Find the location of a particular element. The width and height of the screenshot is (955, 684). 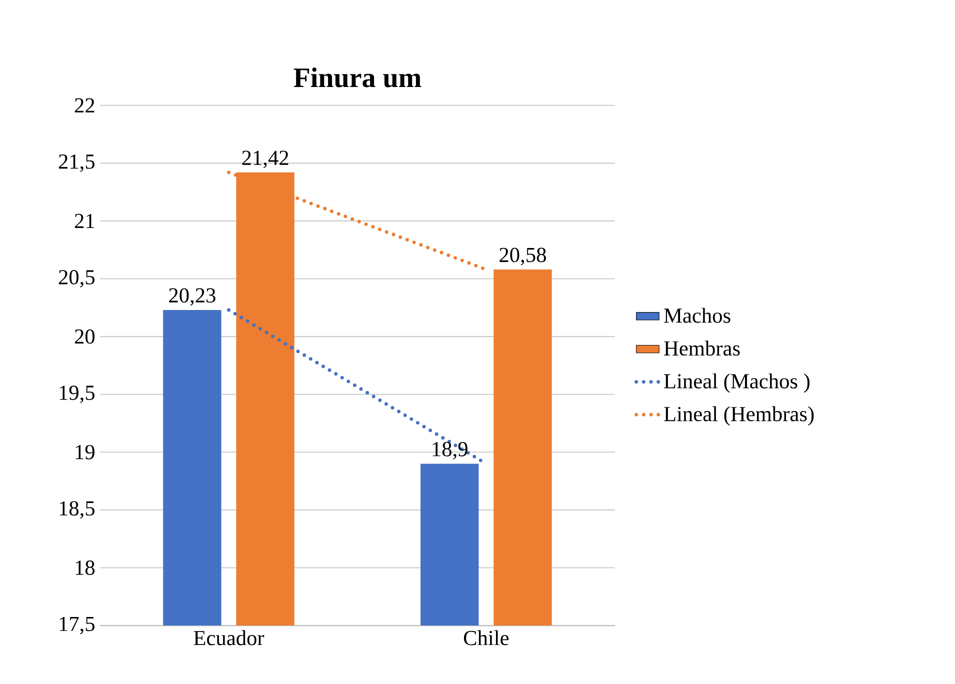

data-label: 18,9 is located at coordinates (450, 451).